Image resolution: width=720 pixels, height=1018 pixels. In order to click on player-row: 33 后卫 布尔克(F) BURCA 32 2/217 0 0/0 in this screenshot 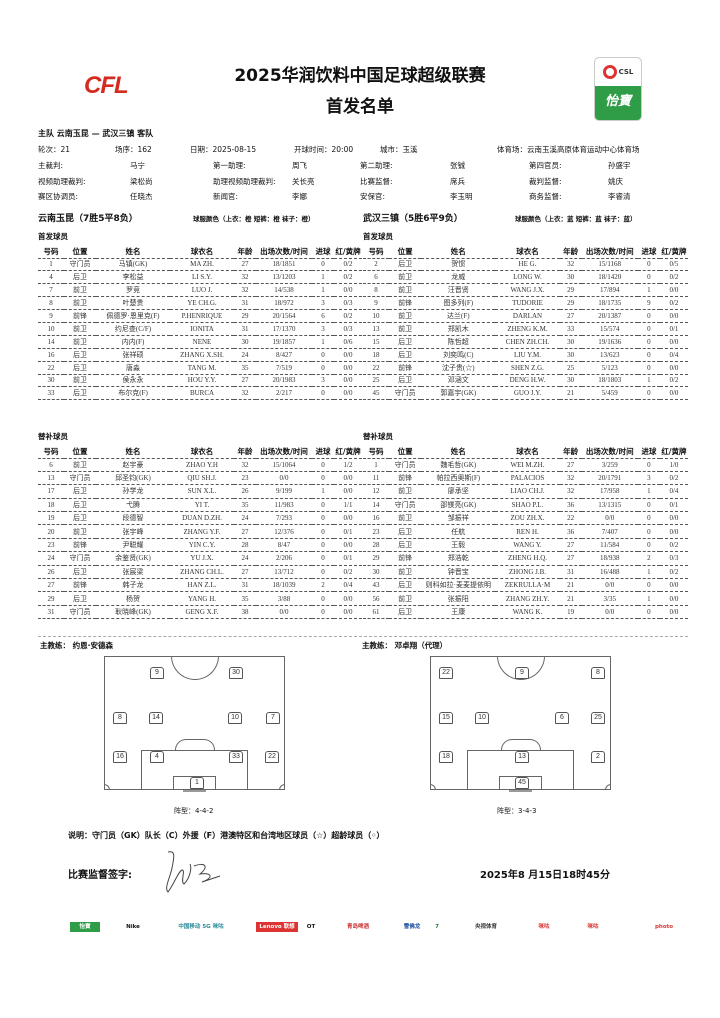, I will do `click(200, 393)`.